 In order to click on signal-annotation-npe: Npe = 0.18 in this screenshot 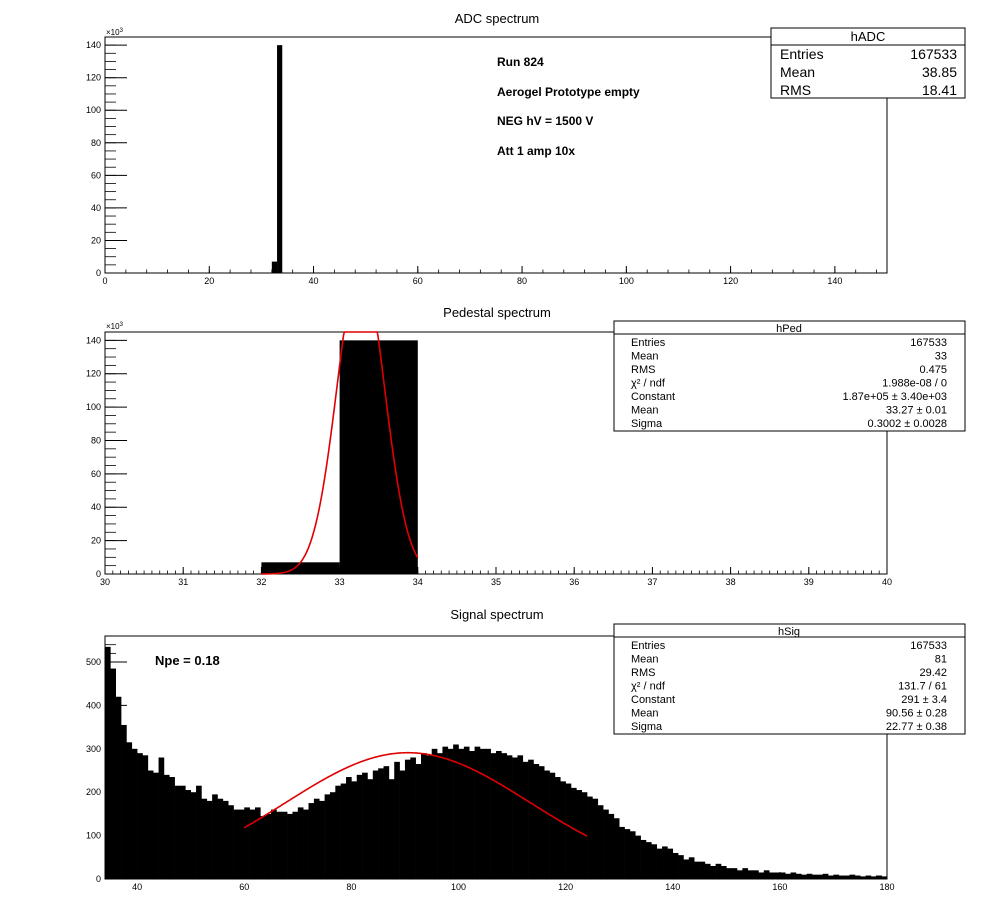, I will do `click(187, 660)`.